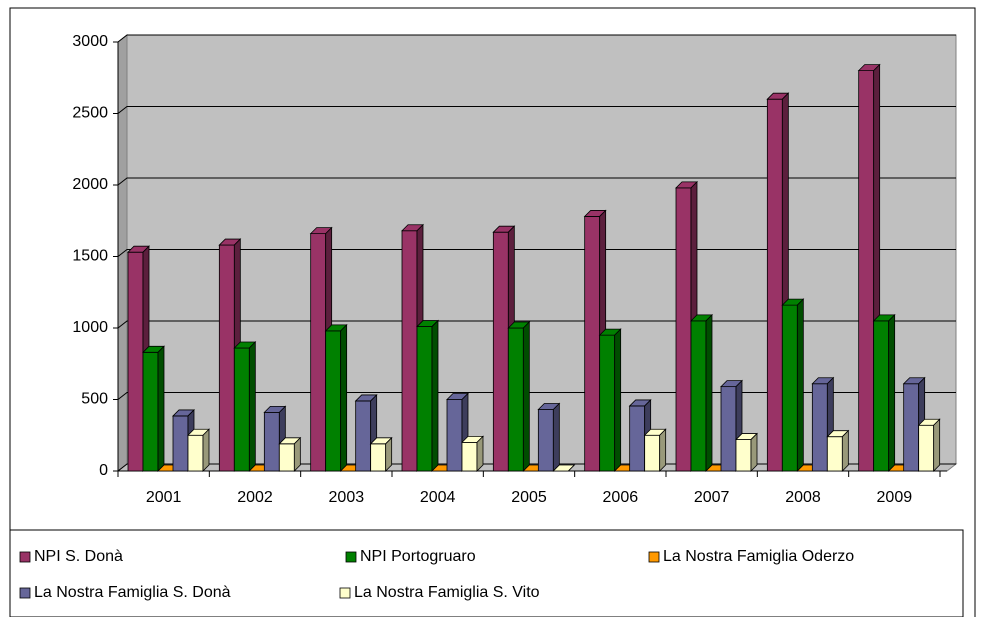 The image size is (986, 617). Describe the element at coordinates (90, 113) in the screenshot. I see `y-tick-label: 2500` at that location.